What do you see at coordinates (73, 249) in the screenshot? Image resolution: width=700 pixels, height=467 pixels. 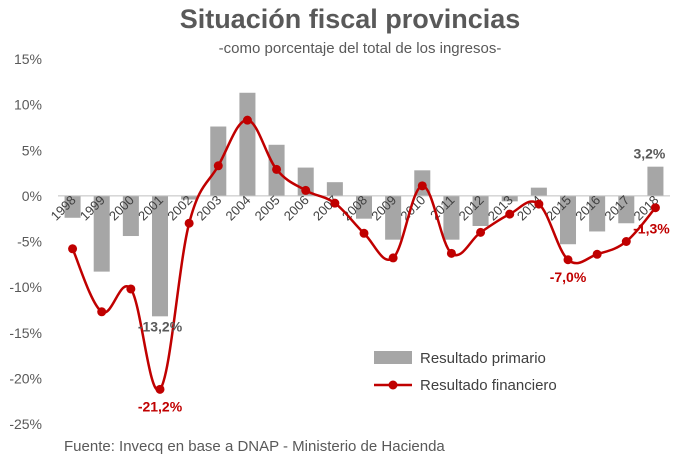 I see `point-1998` at bounding box center [73, 249].